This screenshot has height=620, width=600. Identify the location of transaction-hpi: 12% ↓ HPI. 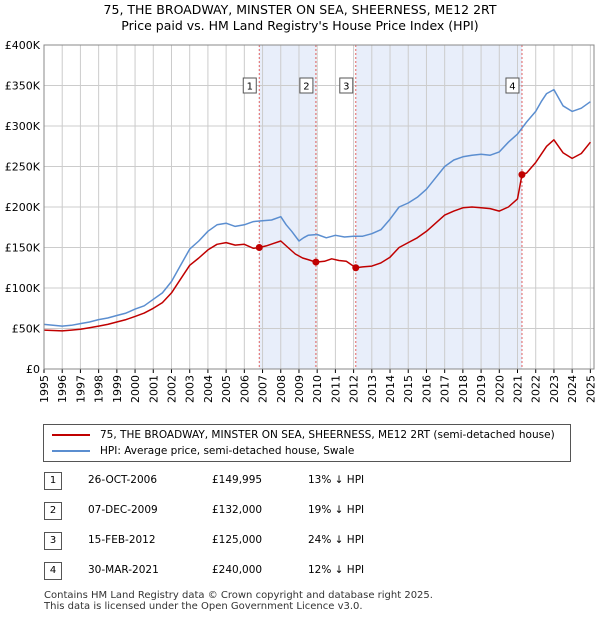
(336, 570).